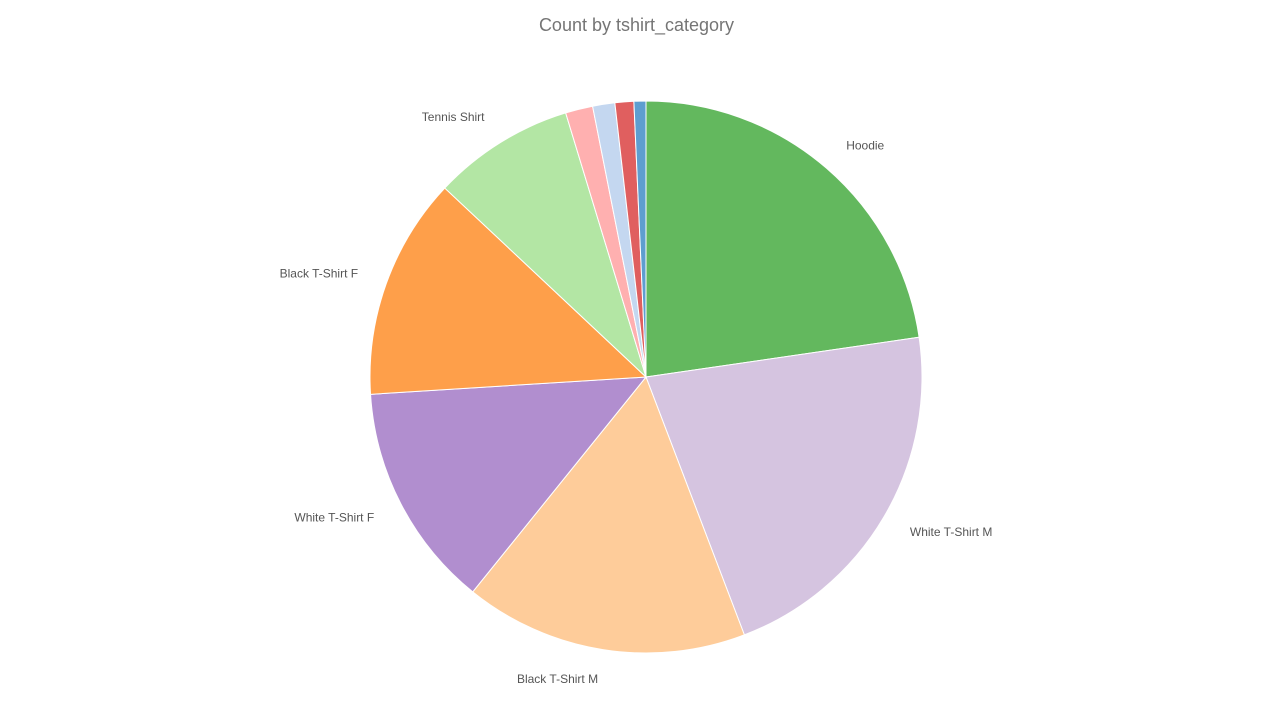 The image size is (1273, 723). What do you see at coordinates (334, 518) in the screenshot?
I see `pie-label-white-t-shirt-f: White T-Shirt F` at bounding box center [334, 518].